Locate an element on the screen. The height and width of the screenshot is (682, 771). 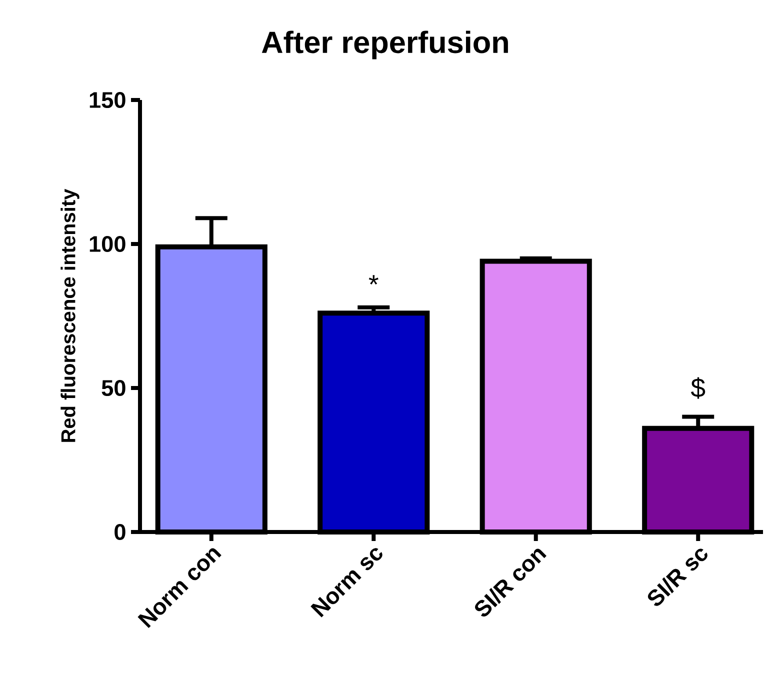
annotation: * is located at coordinates (373, 279).